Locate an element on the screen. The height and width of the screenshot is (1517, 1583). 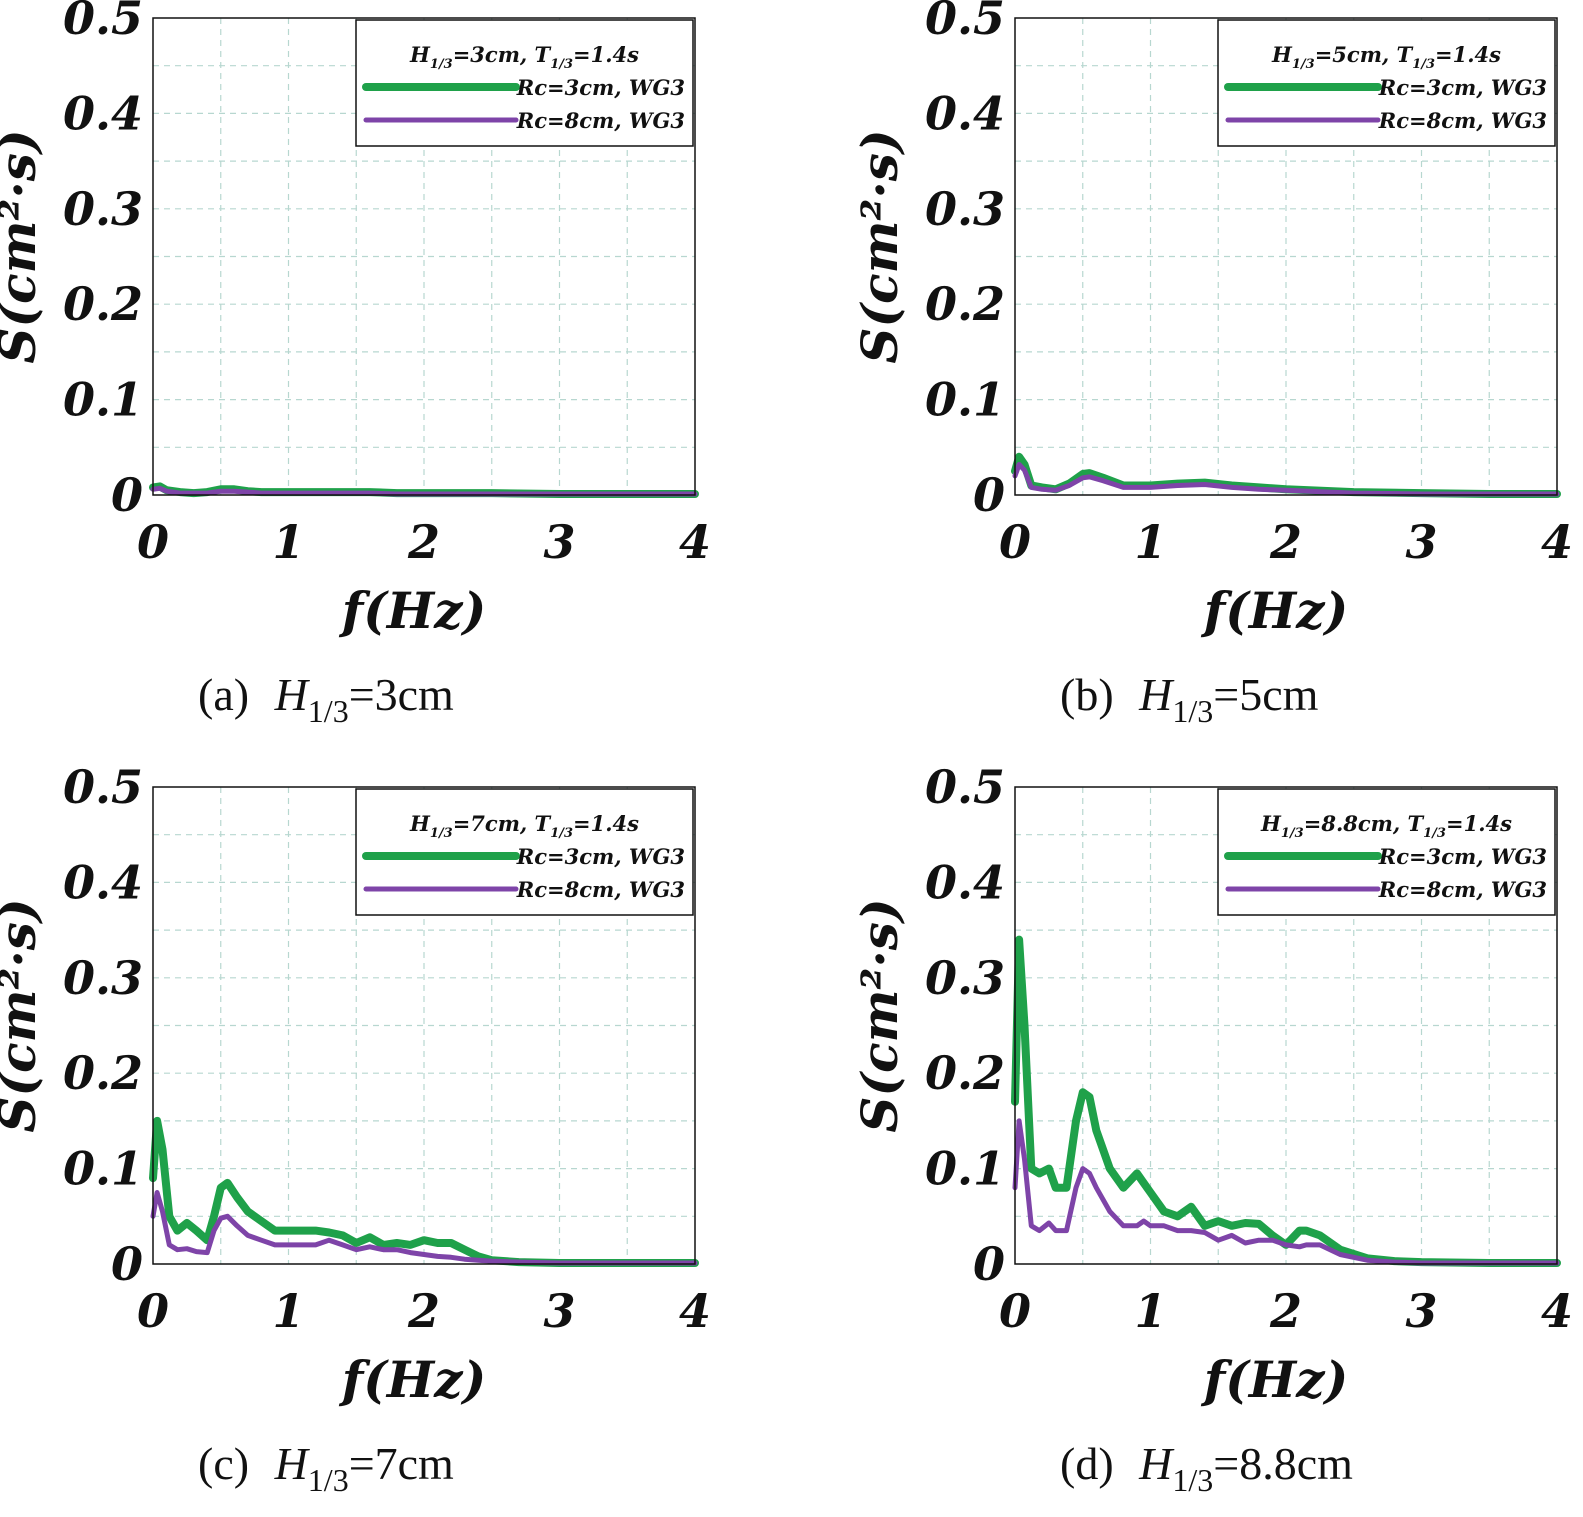
caption-value: =3cm is located at coordinates (401, 694).